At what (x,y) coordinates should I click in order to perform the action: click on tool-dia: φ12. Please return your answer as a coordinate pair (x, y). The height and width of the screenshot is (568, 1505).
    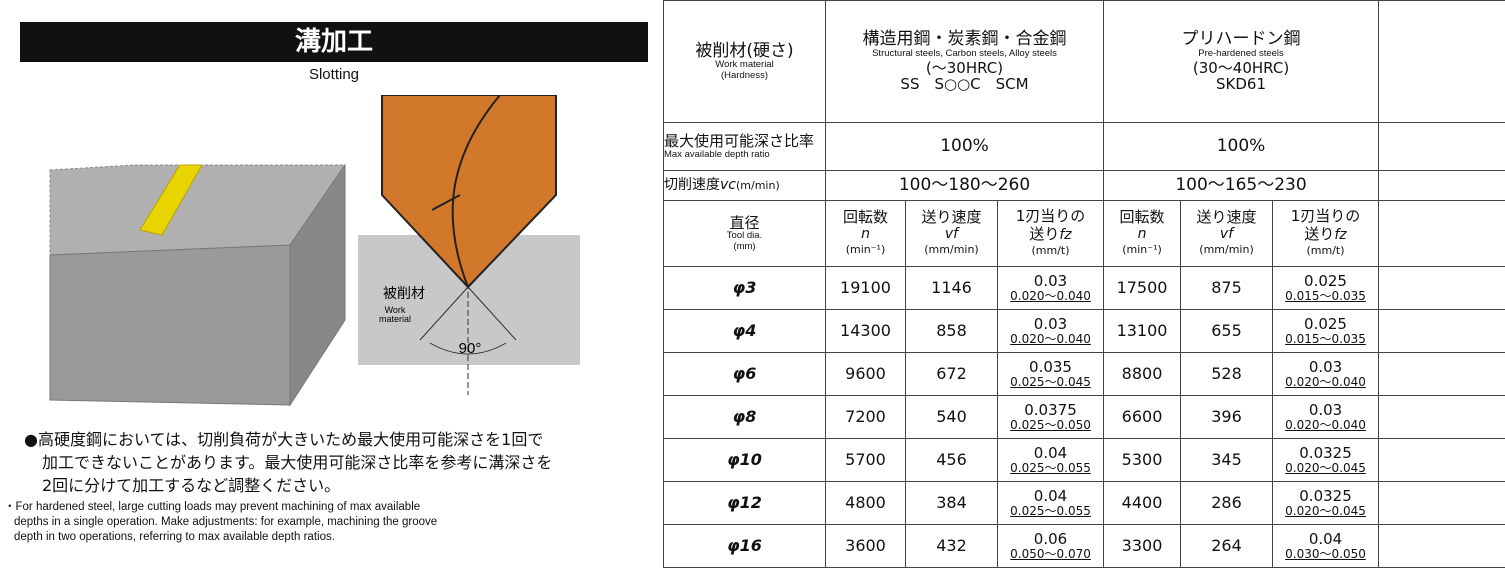
    Looking at the image, I should click on (744, 502).